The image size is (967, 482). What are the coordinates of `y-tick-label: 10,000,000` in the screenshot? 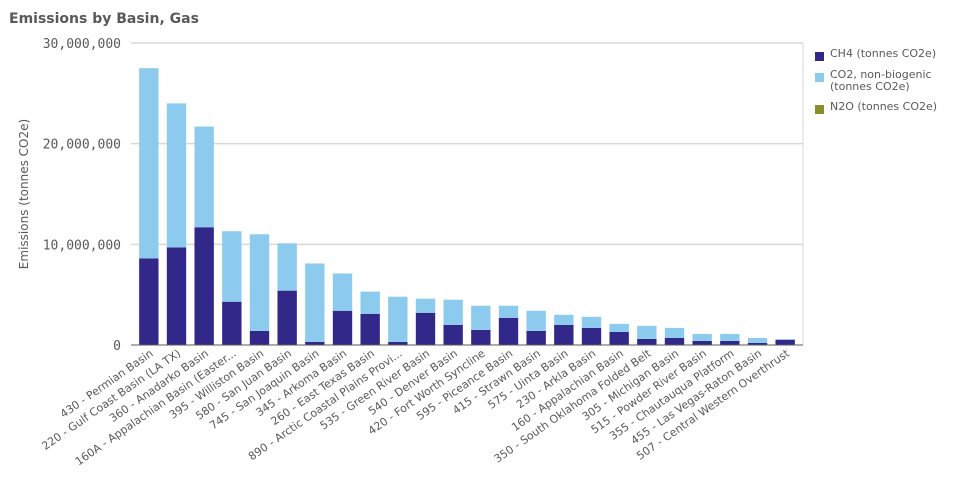 It's located at (82, 245).